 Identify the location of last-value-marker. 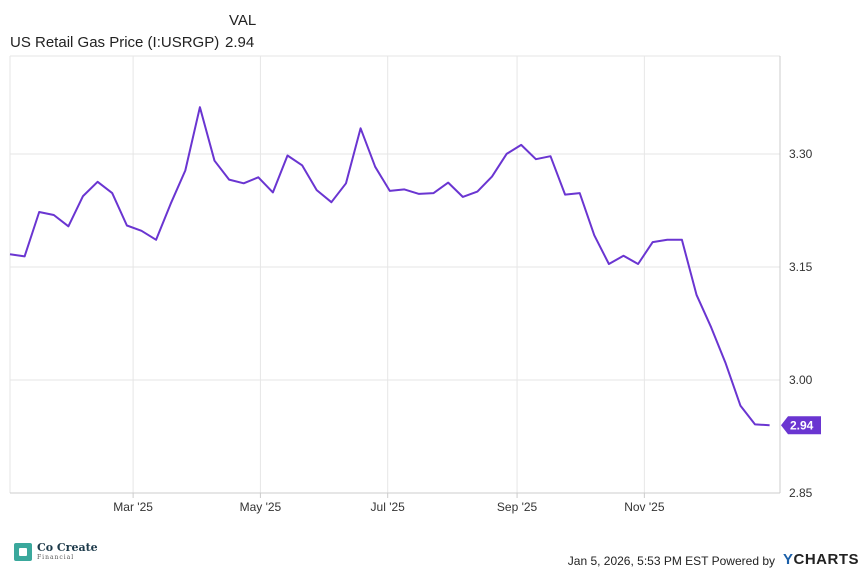
(801, 425).